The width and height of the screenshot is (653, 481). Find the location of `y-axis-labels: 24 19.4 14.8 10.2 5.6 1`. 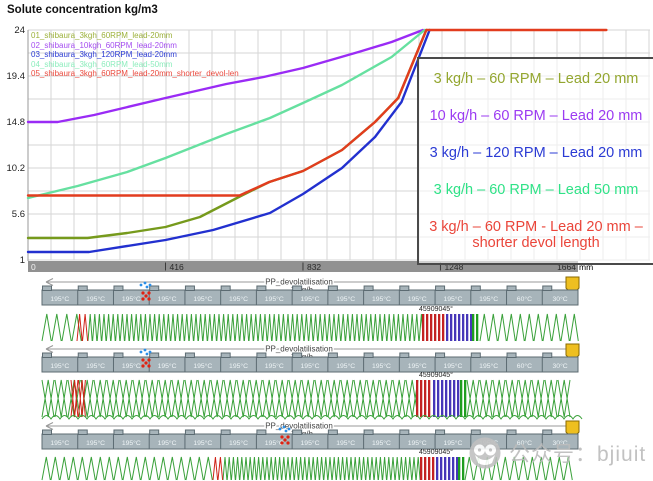

y-axis-labels: 24 19.4 14.8 10.2 5.6 1 is located at coordinates (16, 145).